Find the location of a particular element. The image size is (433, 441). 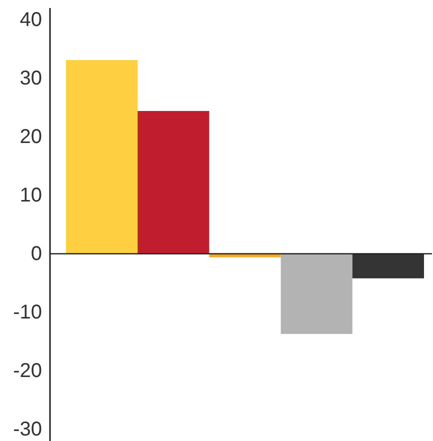

y-tick-label: 30 is located at coordinates (31, 79).